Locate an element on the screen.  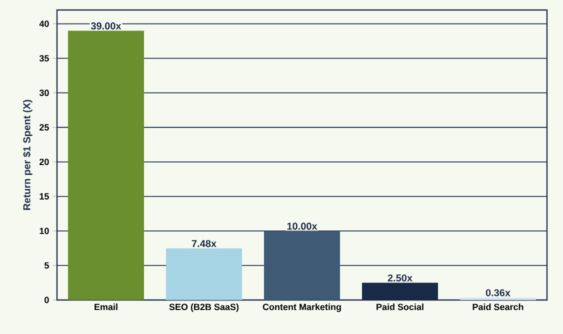
y-tick-label: 15 is located at coordinates (44, 196).